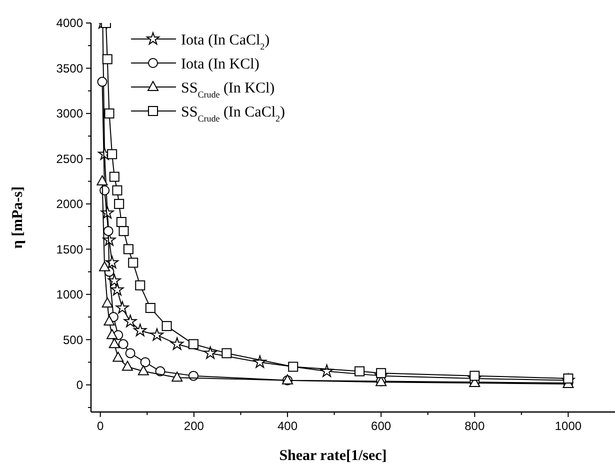 The image size is (615, 472). I want to click on legend-label: Iota (In CaCl$_{2}$), so click(225, 42).